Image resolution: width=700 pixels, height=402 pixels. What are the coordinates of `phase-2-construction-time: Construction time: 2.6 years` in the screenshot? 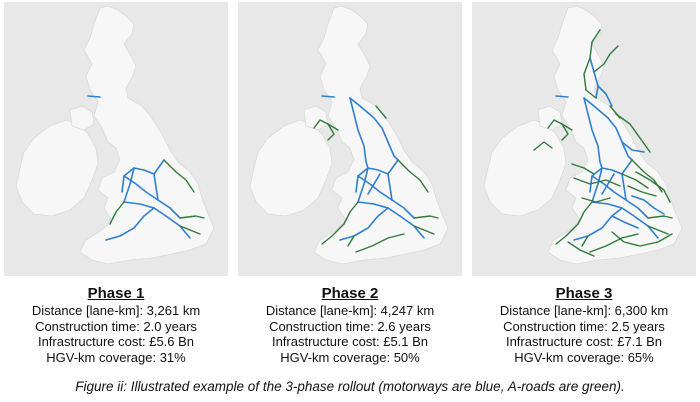 It's located at (350, 326).